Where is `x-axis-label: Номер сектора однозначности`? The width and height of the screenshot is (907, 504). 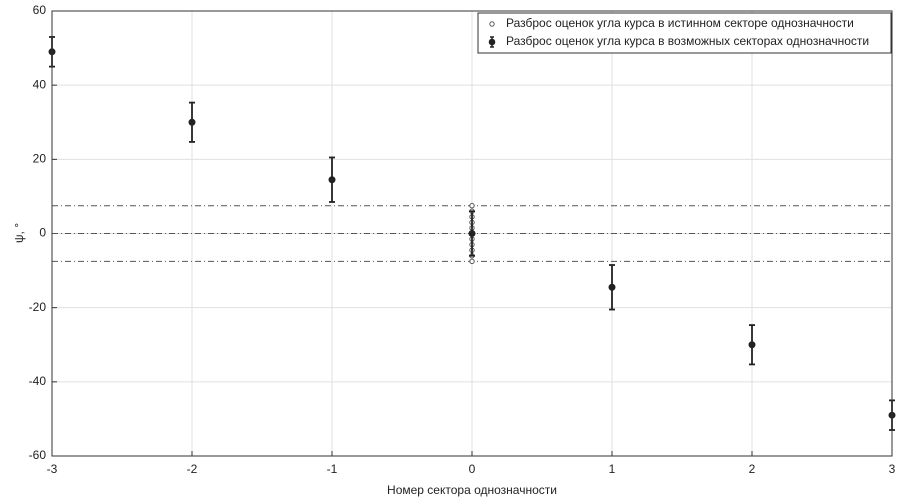
x-axis-label: Номер сектора однозначности is located at coordinates (472, 490).